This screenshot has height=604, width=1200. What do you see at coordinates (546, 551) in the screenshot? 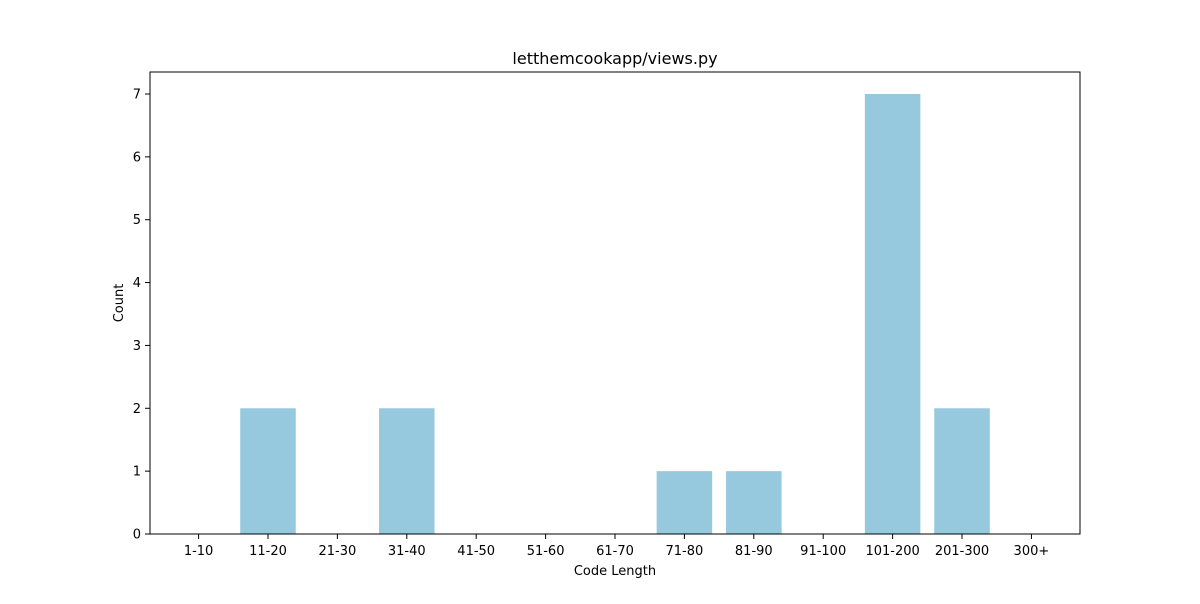
I see `x-tick-label: 51-60` at bounding box center [546, 551].